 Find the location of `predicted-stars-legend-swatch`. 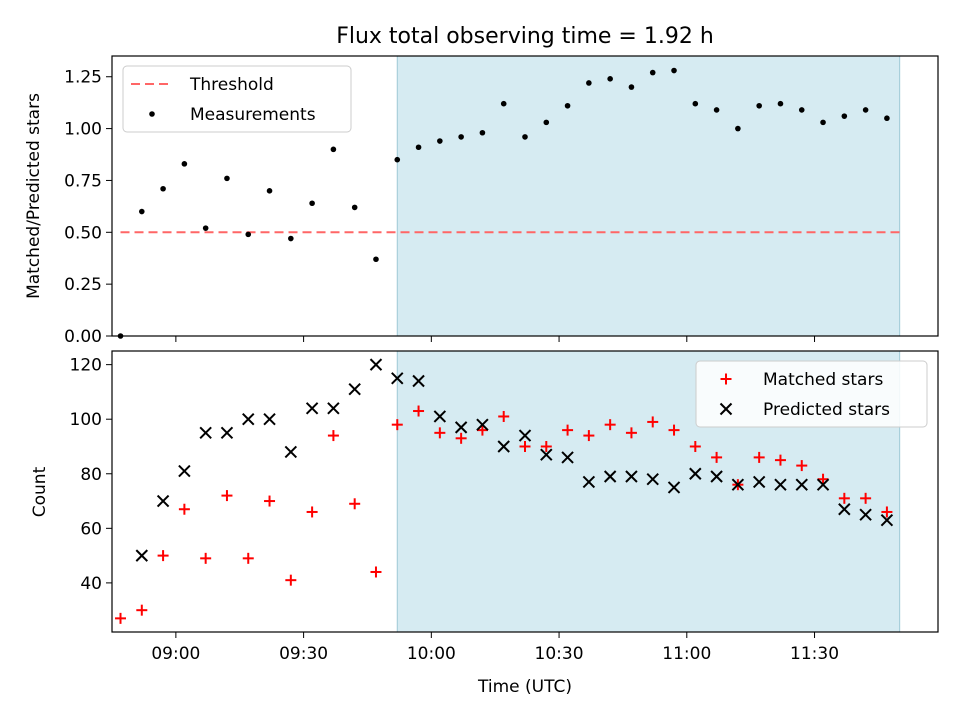

predicted-stars-legend-swatch is located at coordinates (726, 409).